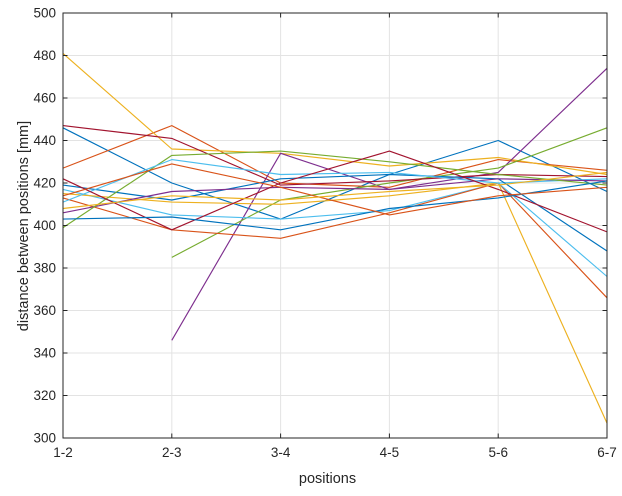 This screenshot has height=496, width=622. What do you see at coordinates (44, 395) in the screenshot?
I see `y-tick-label: 320` at bounding box center [44, 395].